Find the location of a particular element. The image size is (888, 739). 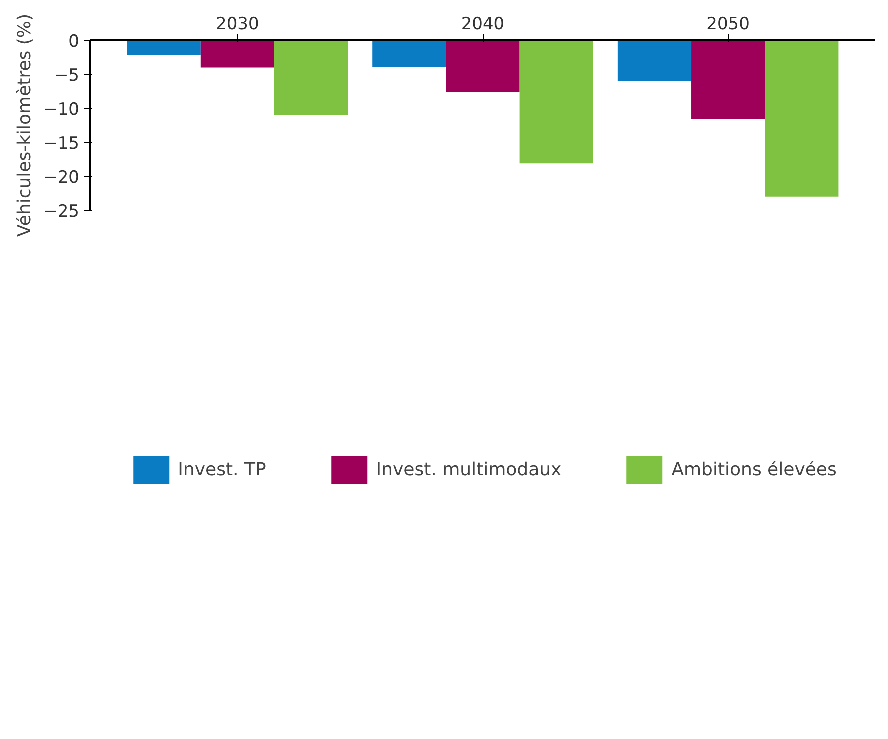

y-tick-label: −15 is located at coordinates (62, 144).